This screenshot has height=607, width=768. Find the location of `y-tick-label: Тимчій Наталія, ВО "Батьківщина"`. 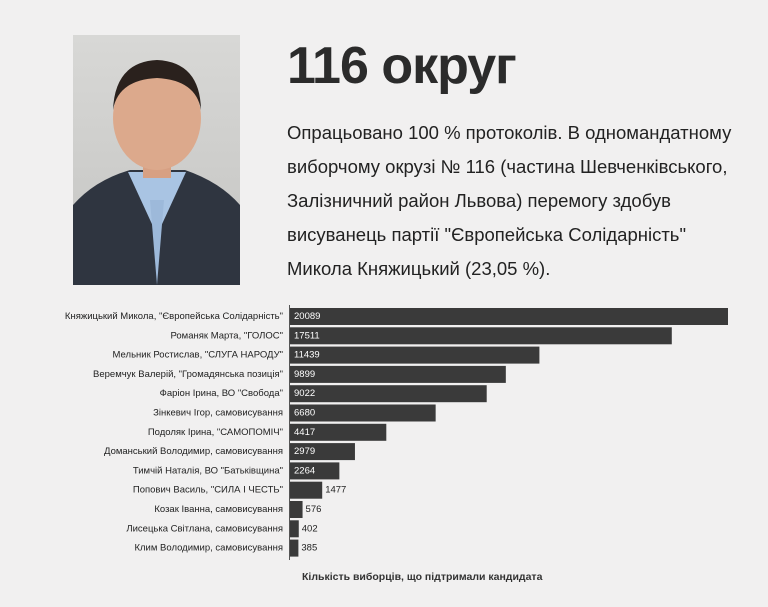

y-tick-label: Тимчій Наталія, ВО "Батьківщина" is located at coordinates (208, 470).